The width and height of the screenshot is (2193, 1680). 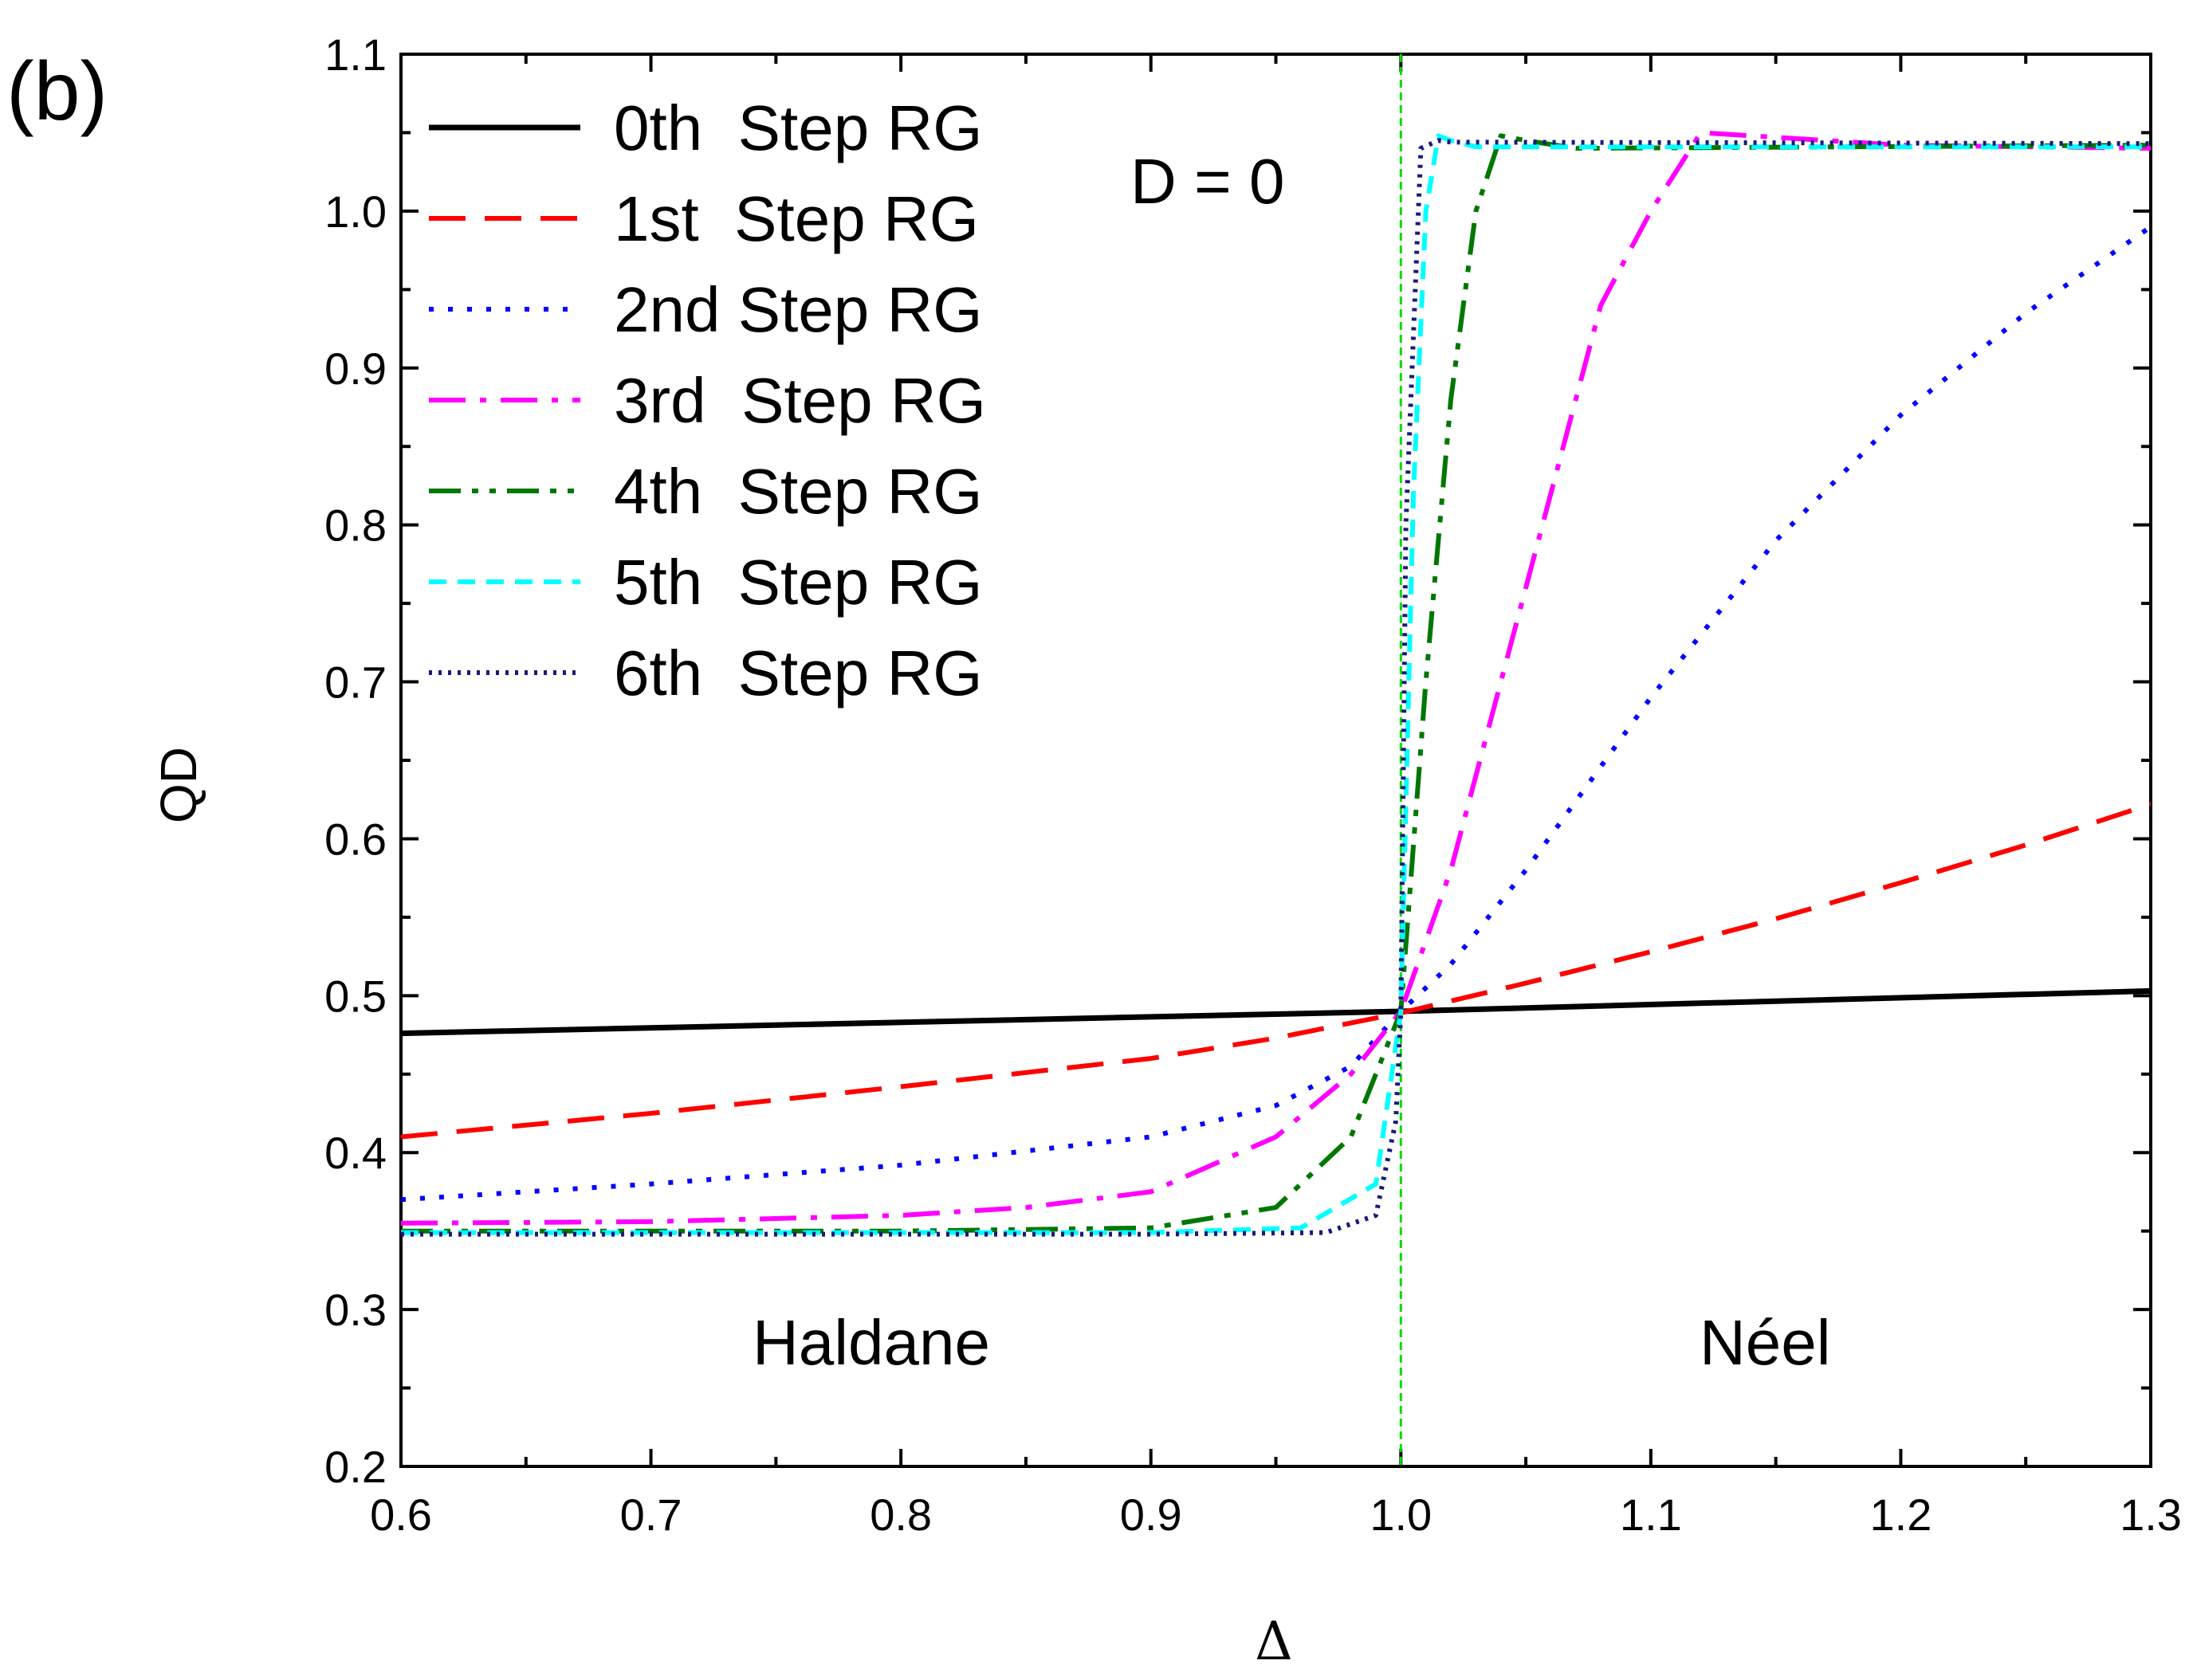 I want to click on x-tick-label: 0.6, so click(x=401, y=1515).